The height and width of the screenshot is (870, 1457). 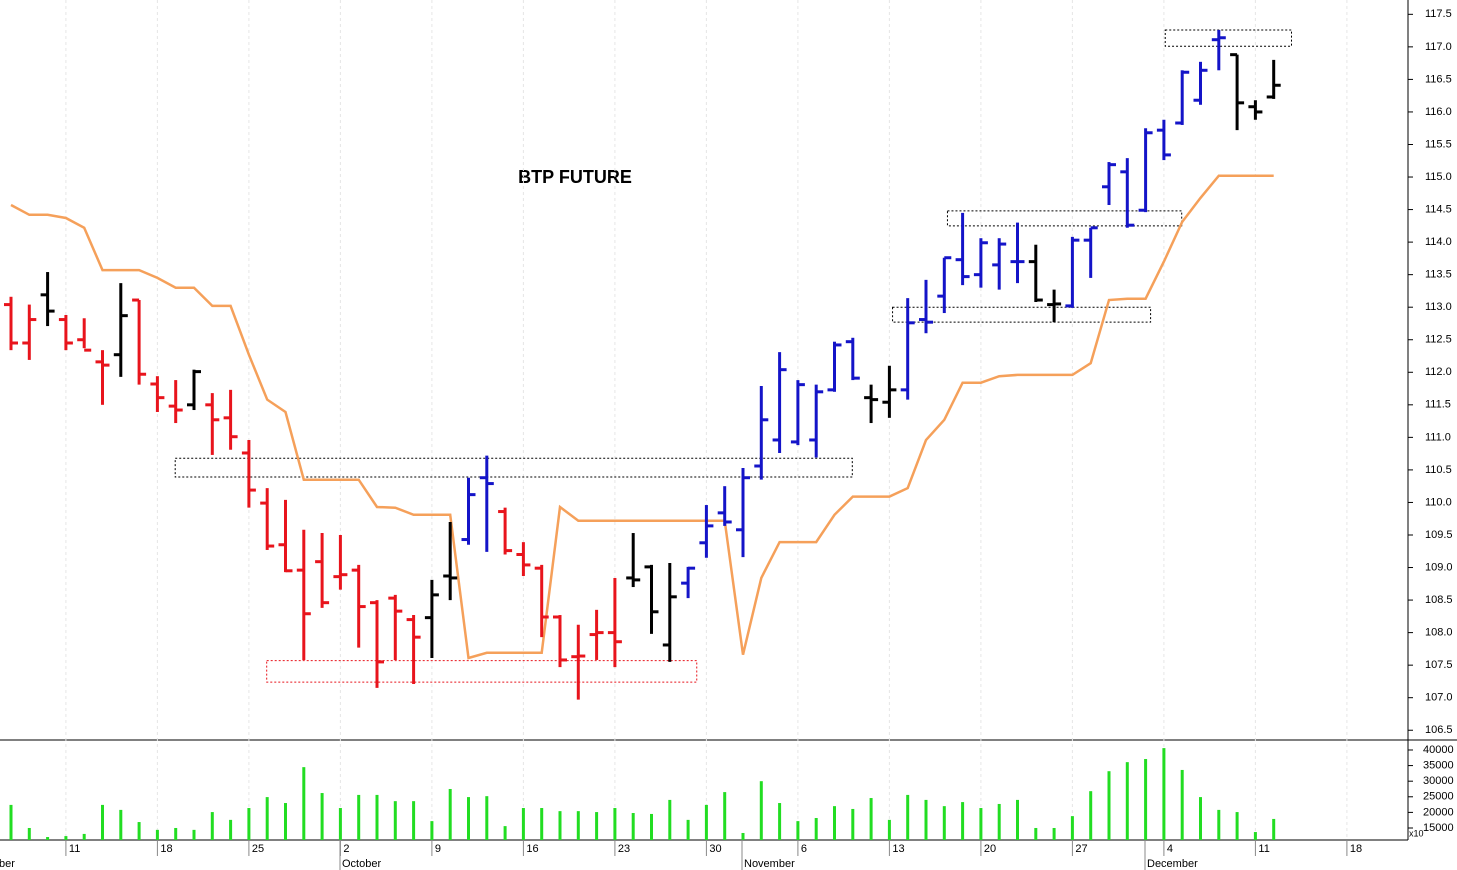 What do you see at coordinates (346, 849) in the screenshot?
I see `x-tick-label: 2` at bounding box center [346, 849].